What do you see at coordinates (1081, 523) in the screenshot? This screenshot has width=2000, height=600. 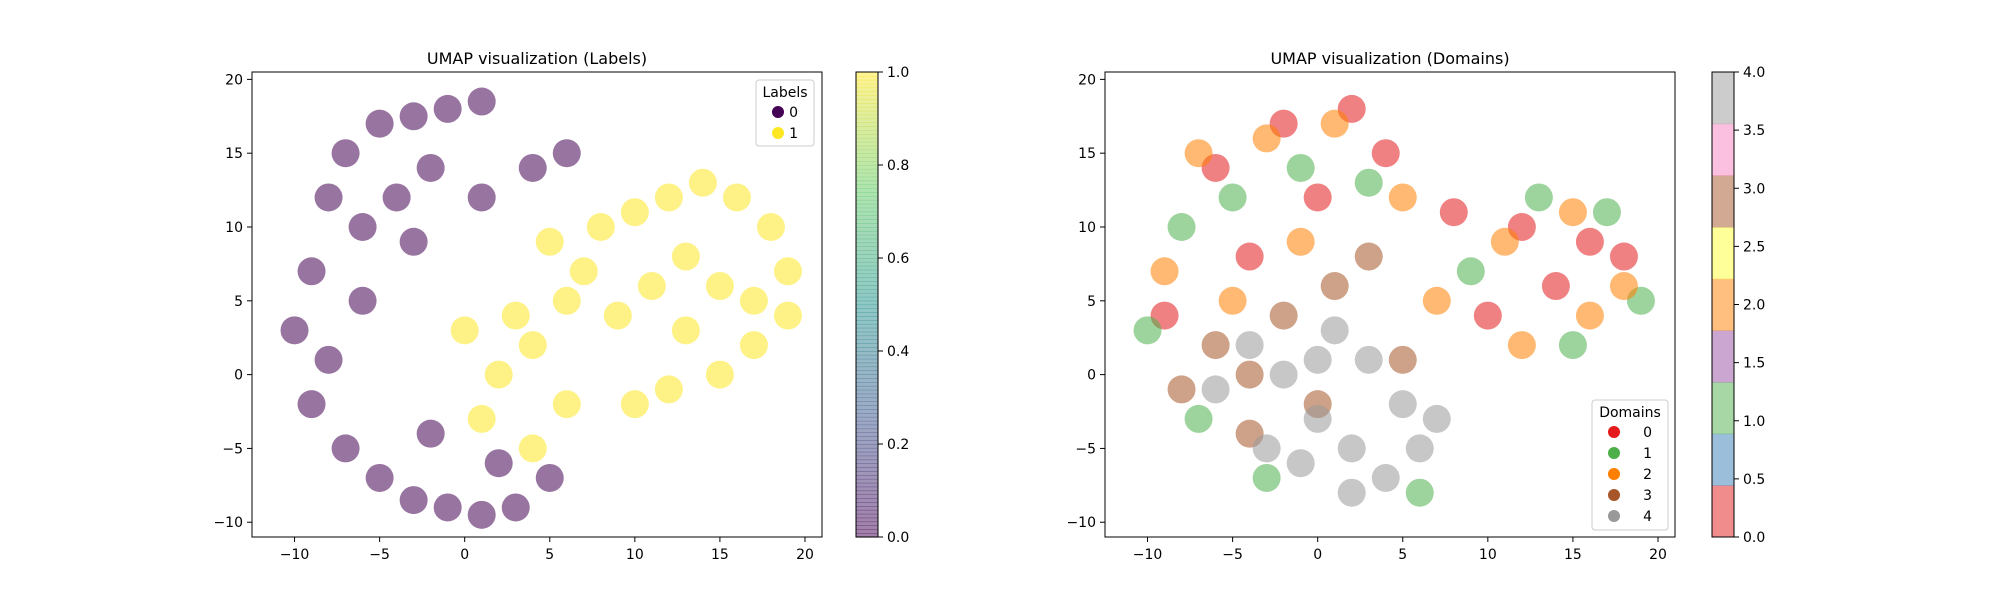 I see `y-tick-label: −10` at bounding box center [1081, 523].